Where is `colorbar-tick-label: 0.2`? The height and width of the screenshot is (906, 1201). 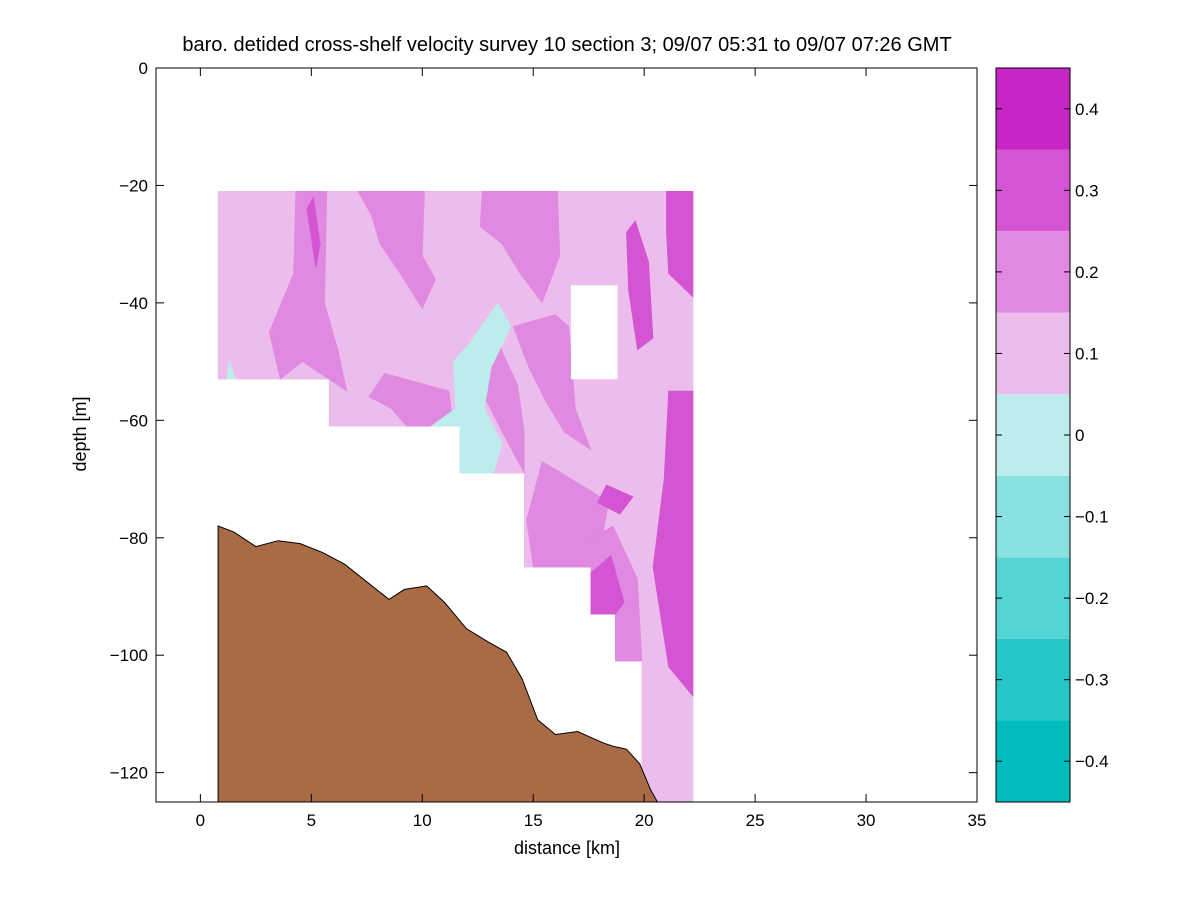 colorbar-tick-label: 0.2 is located at coordinates (1087, 272).